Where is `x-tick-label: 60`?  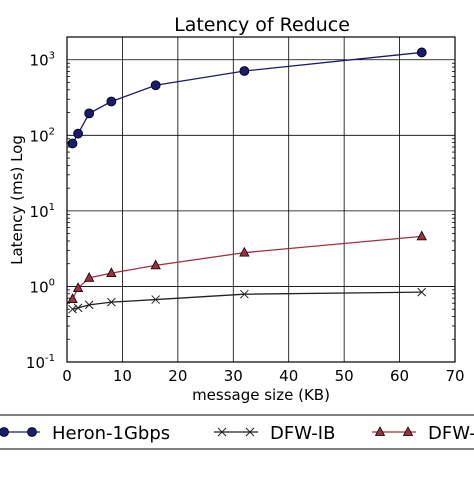 x-tick-label: 60 is located at coordinates (399, 376).